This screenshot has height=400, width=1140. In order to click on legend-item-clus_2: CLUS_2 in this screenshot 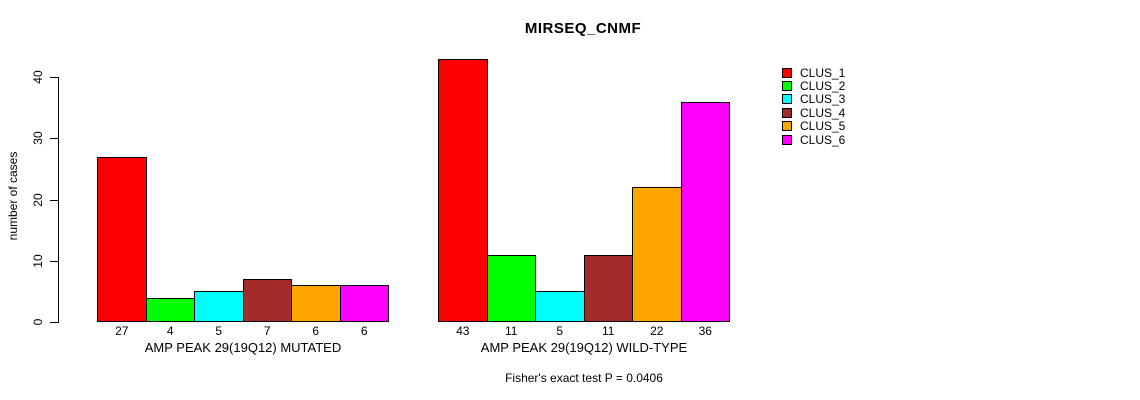, I will do `click(813, 85)`.